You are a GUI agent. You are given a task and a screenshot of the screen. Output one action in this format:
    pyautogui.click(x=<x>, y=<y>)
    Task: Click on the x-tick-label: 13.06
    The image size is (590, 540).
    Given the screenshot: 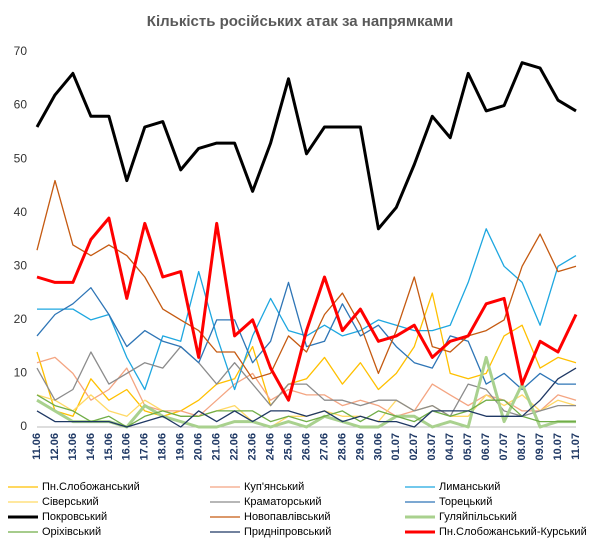 What is the action you would take?
    pyautogui.click(x=73, y=447)
    